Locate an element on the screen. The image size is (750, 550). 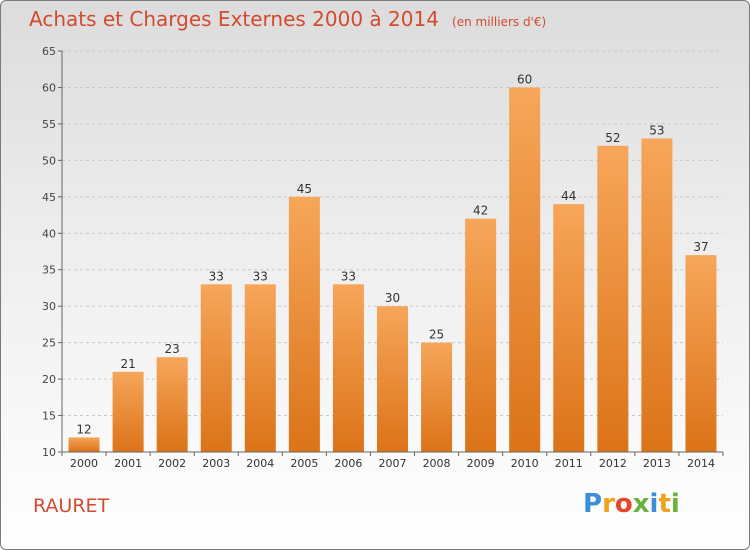
chart-subtitle: (en milliers d'€) is located at coordinates (499, 22).